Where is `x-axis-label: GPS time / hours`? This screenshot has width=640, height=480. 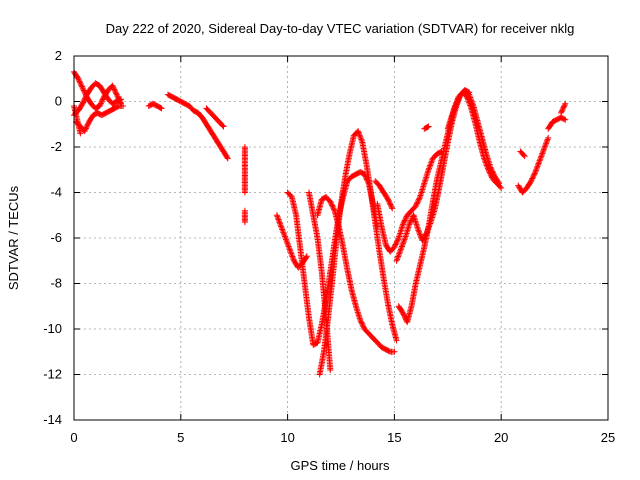
x-axis-label: GPS time / hours is located at coordinates (340, 465).